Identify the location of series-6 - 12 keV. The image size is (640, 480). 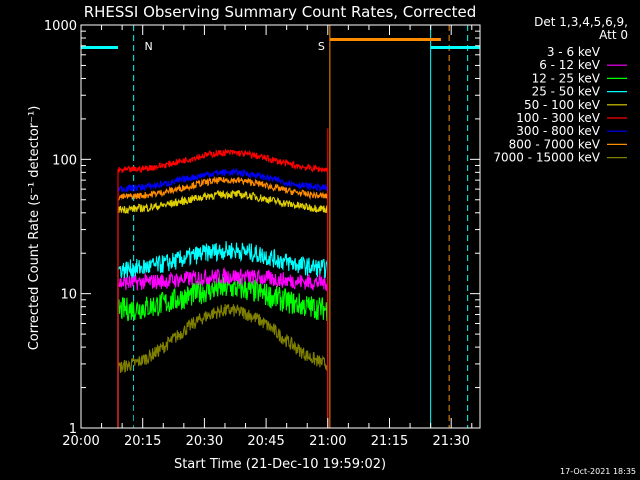
(223, 347).